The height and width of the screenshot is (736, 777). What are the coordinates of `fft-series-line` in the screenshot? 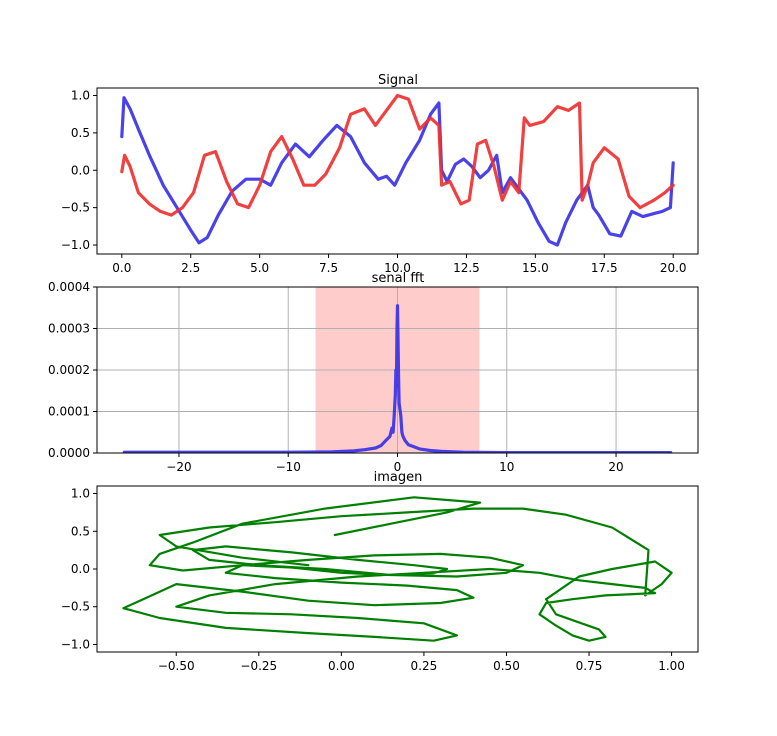 It's located at (397, 378).